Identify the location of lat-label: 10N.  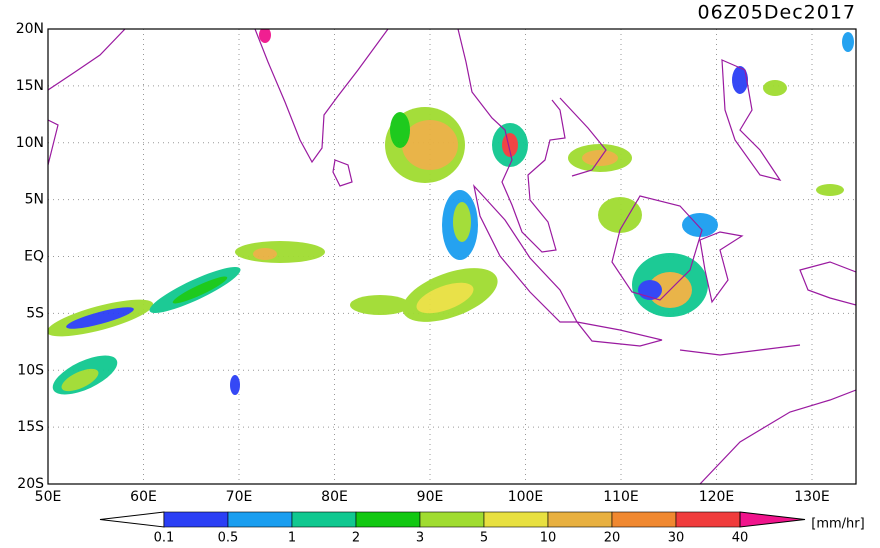
(30, 143).